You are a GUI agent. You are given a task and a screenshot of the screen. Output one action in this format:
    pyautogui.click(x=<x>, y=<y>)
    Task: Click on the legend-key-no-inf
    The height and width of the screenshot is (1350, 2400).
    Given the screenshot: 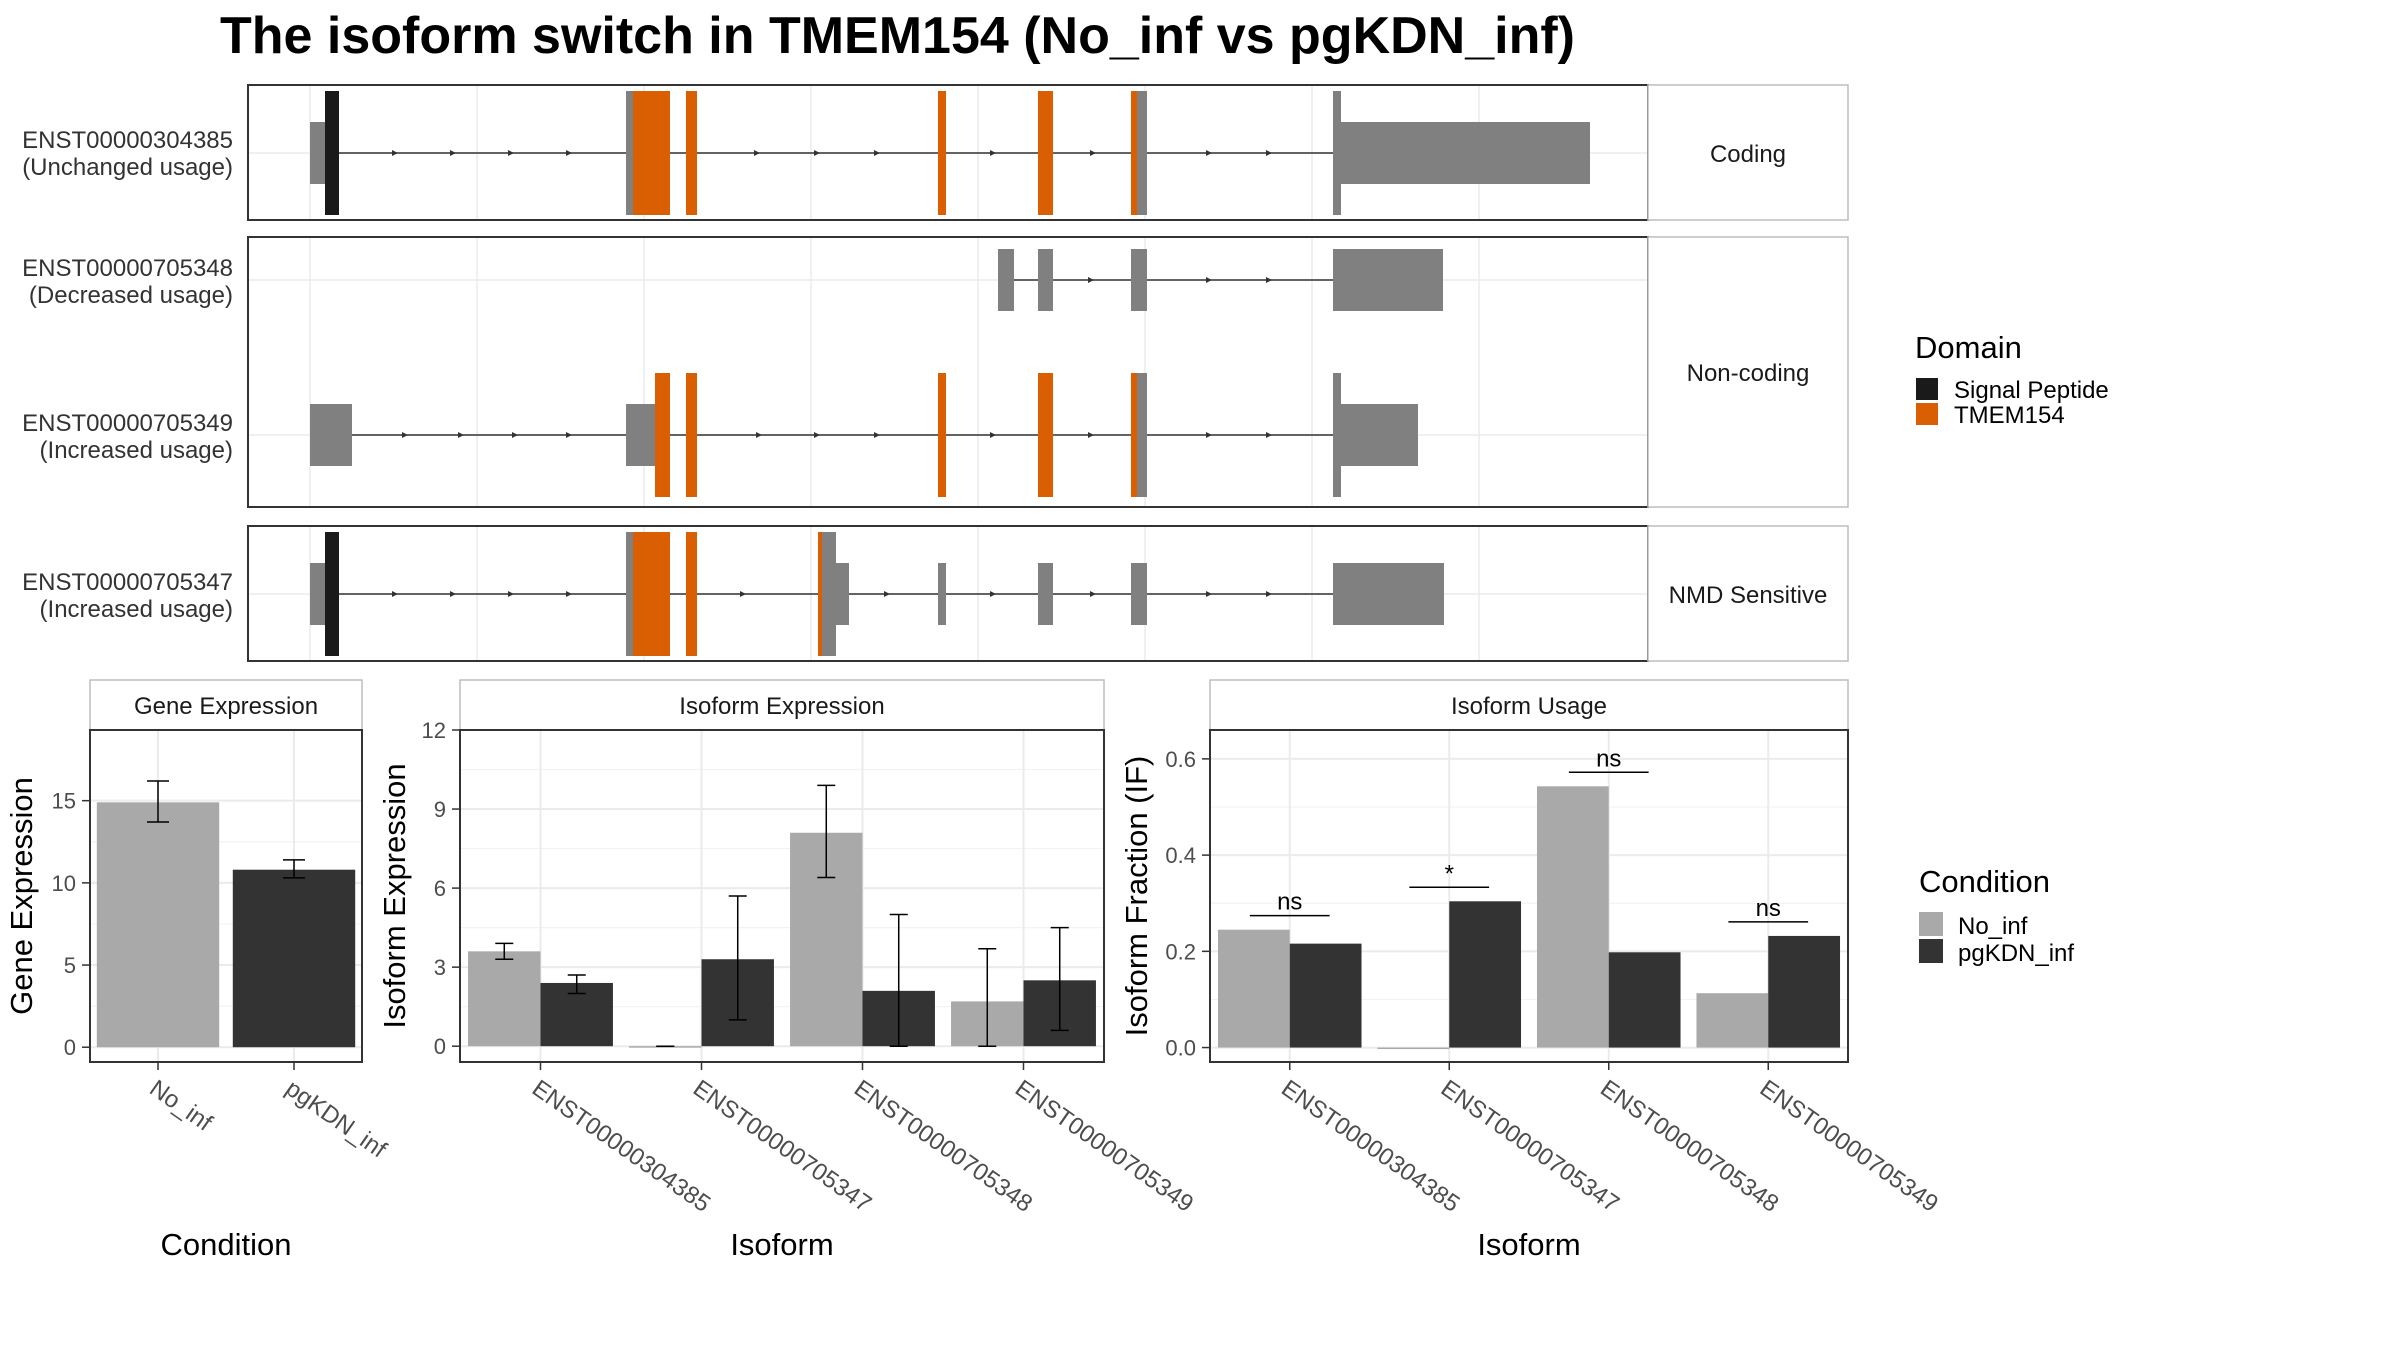 What is the action you would take?
    pyautogui.click(x=1931, y=924)
    